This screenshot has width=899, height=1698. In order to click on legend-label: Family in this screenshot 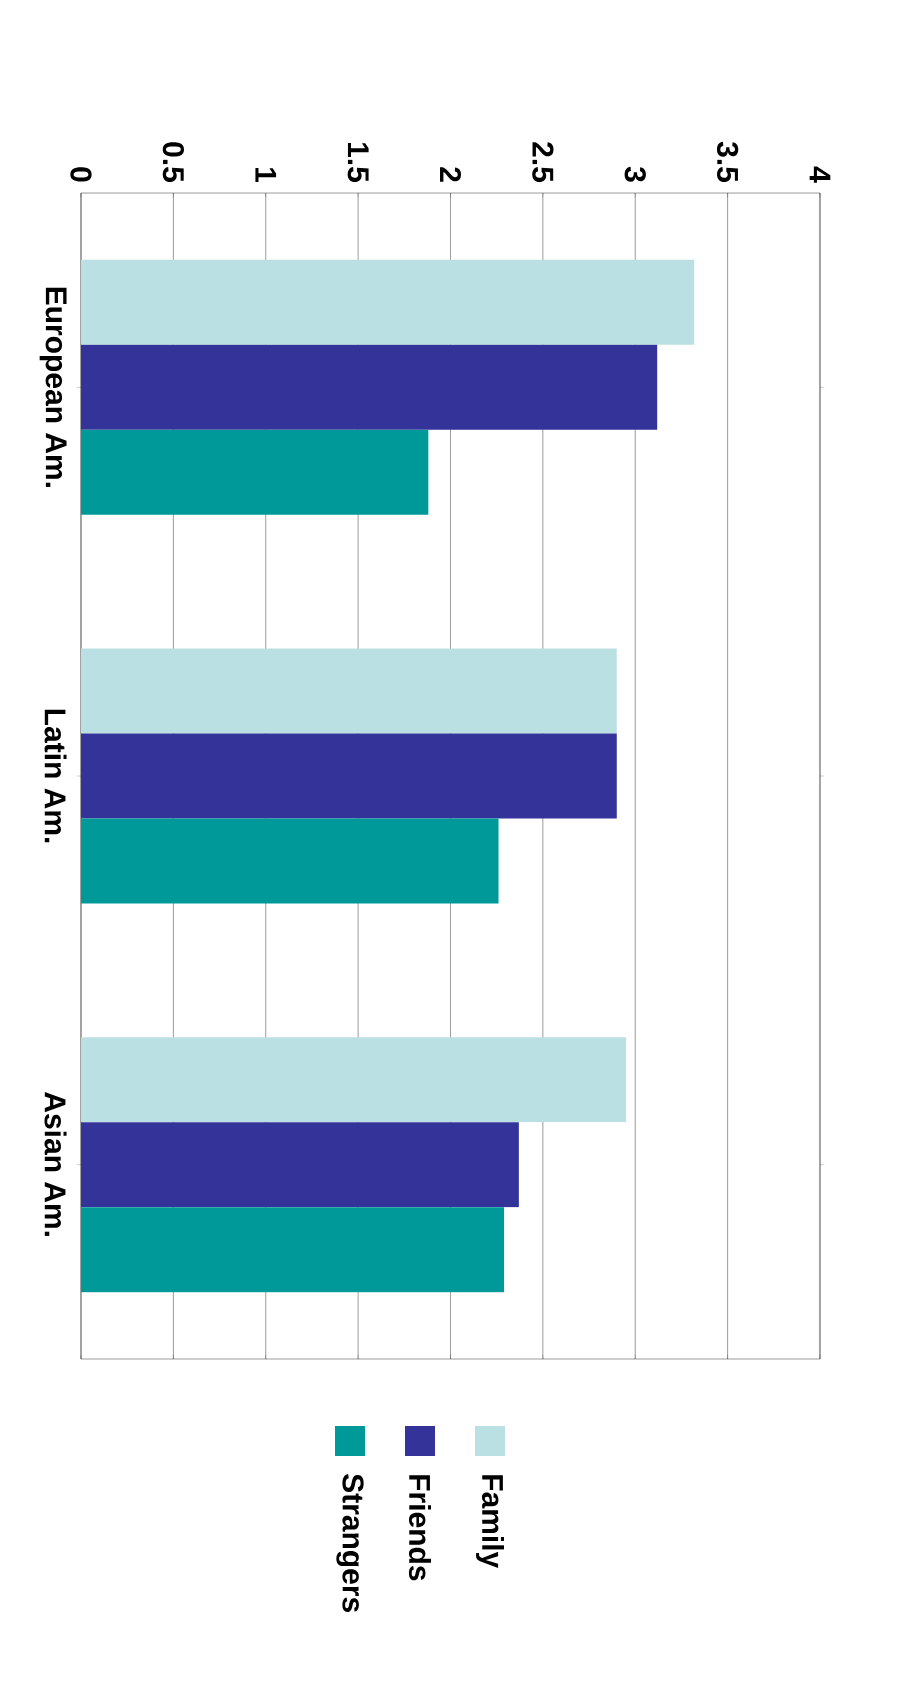, I will do `click(490, 1522)`.